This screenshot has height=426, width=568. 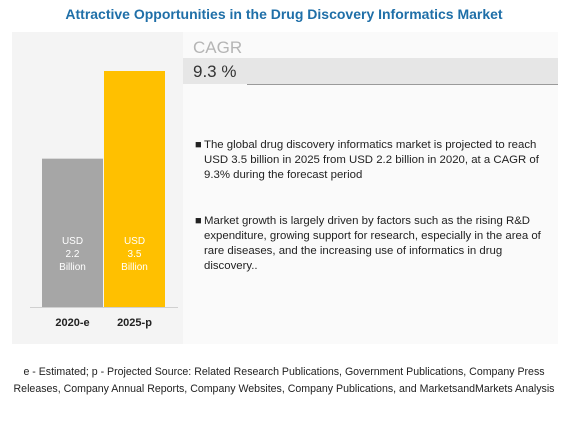 What do you see at coordinates (134, 189) in the screenshot?
I see `bar-2025-p` at bounding box center [134, 189].